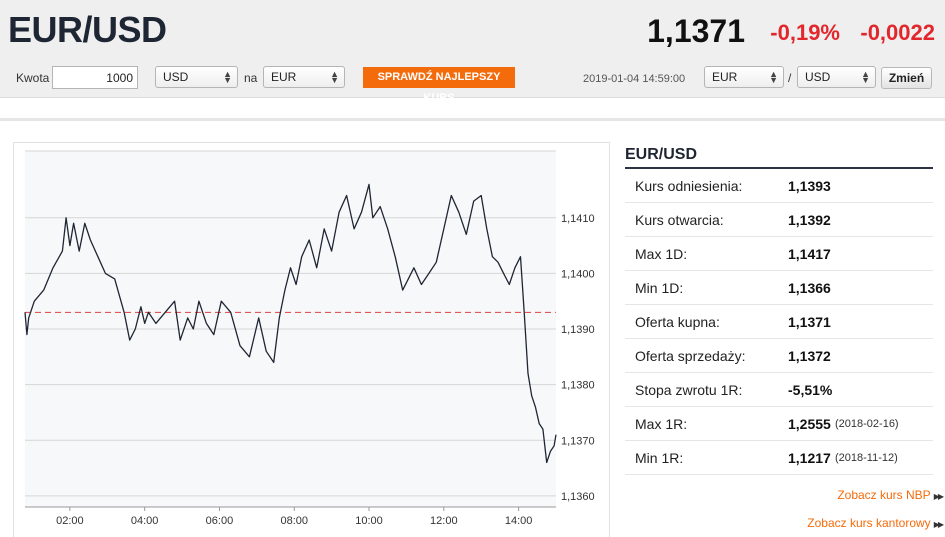  Describe the element at coordinates (444, 521) in the screenshot. I see `x-tick-label: 12:00` at that location.